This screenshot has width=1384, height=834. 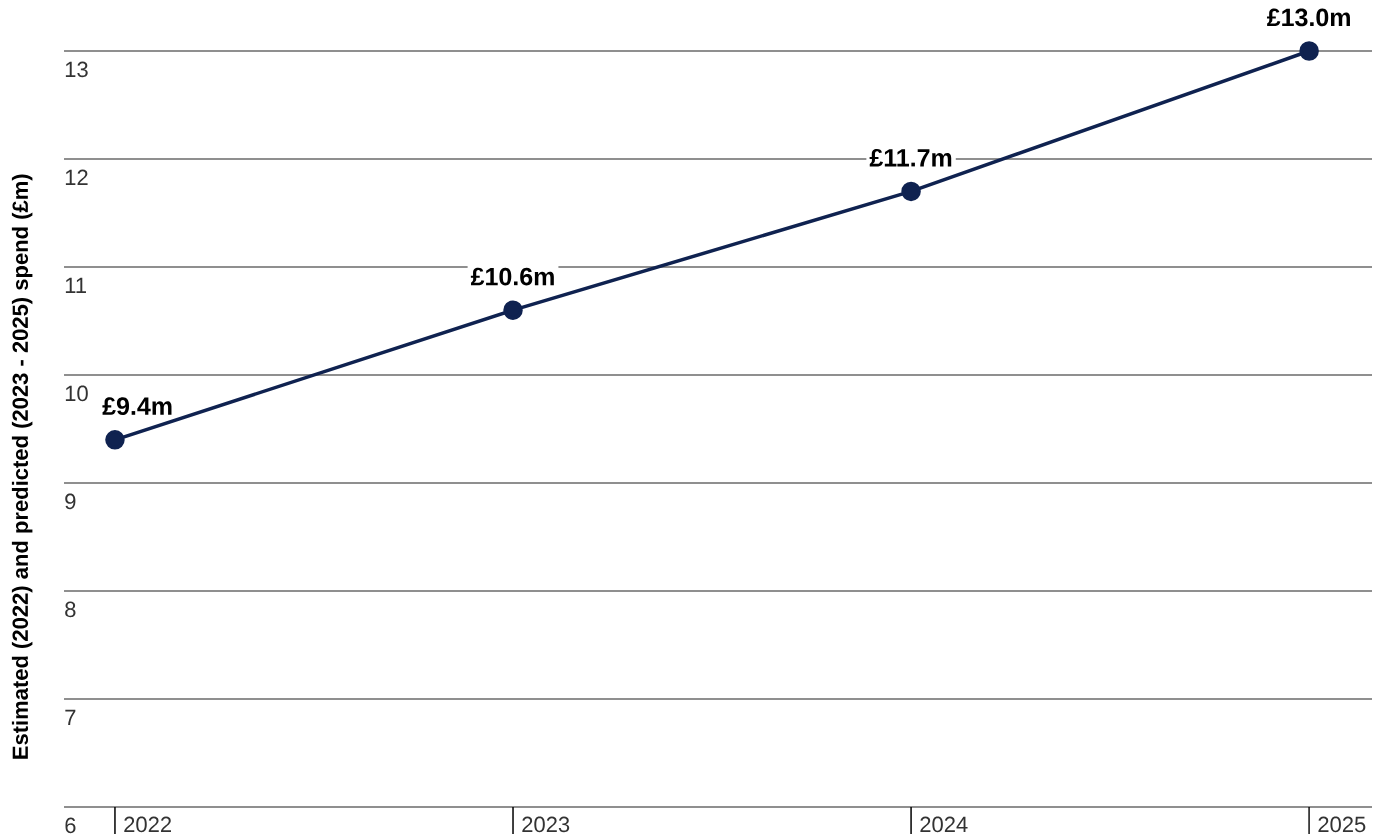 I want to click on x-tick-label: 2023, so click(x=546, y=824).